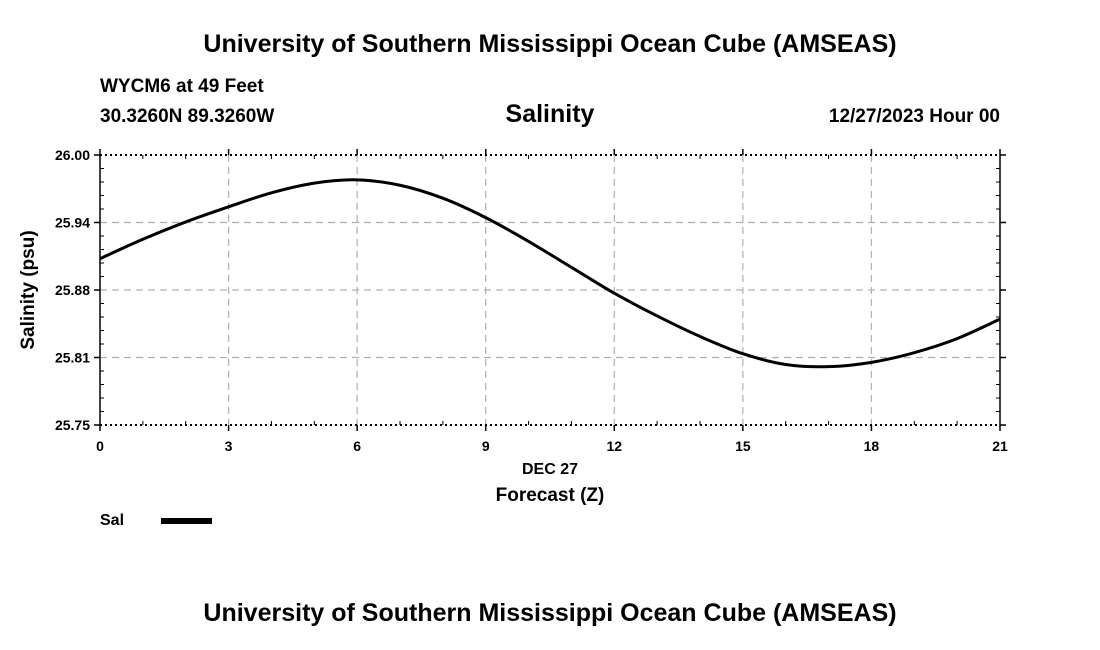 The image size is (1100, 650). What do you see at coordinates (614, 446) in the screenshot?
I see `x-tick-label: 12` at bounding box center [614, 446].